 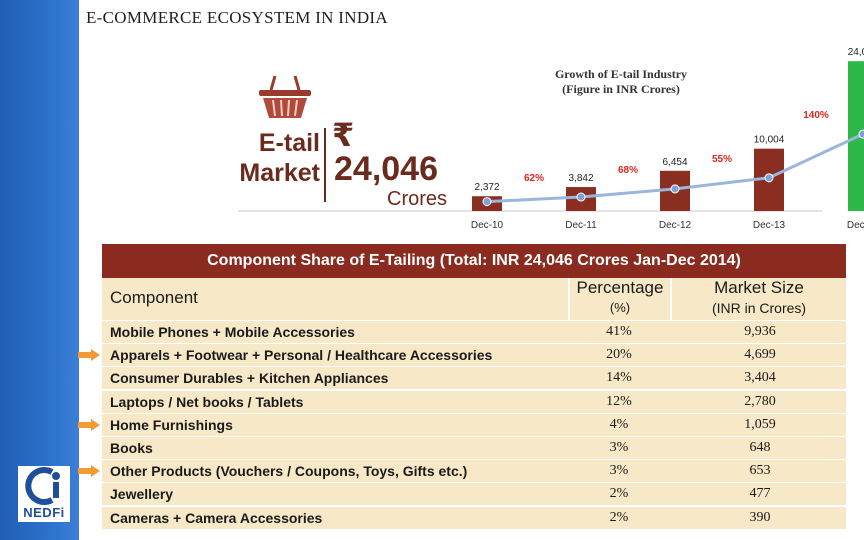 What do you see at coordinates (619, 424) in the screenshot?
I see `component-percentage: 4%` at bounding box center [619, 424].